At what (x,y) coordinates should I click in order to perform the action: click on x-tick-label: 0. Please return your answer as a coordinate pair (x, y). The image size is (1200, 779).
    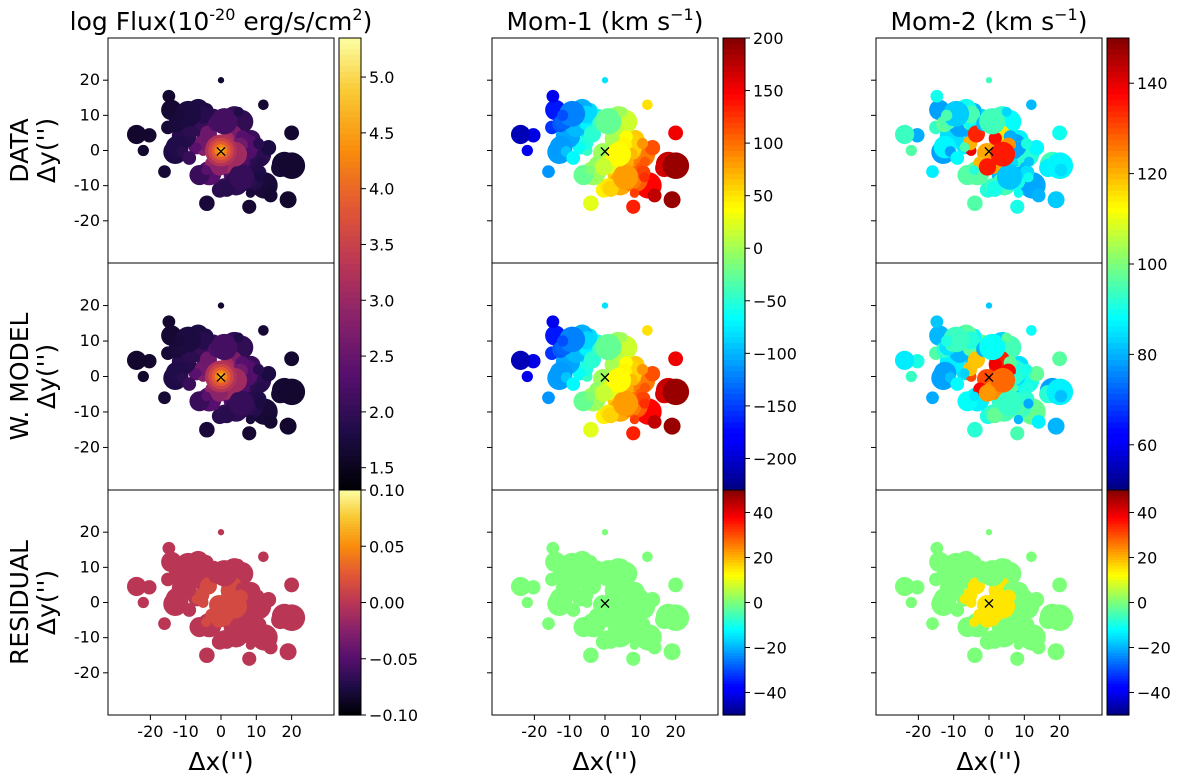
    Looking at the image, I should click on (989, 731).